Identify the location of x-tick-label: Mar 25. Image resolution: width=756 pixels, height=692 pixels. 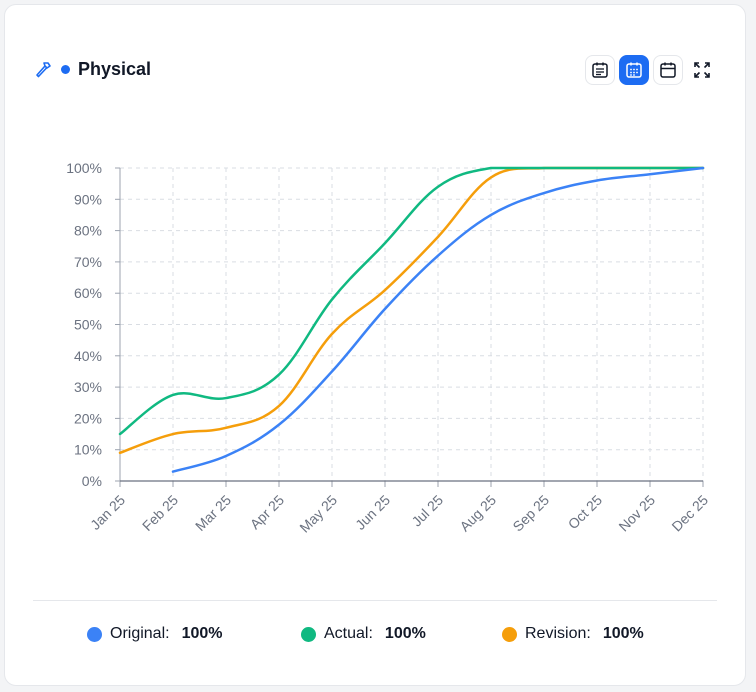
(213, 513).